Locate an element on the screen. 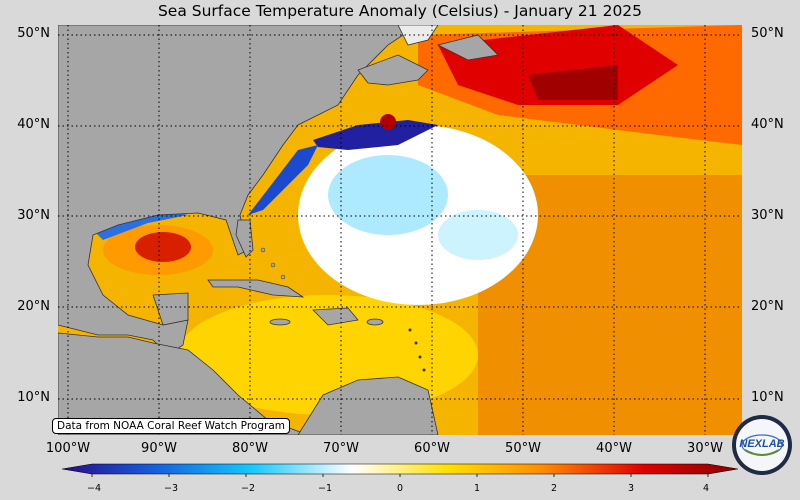 The width and height of the screenshot is (800, 500). lat-label-left: 40°N is located at coordinates (33, 124).